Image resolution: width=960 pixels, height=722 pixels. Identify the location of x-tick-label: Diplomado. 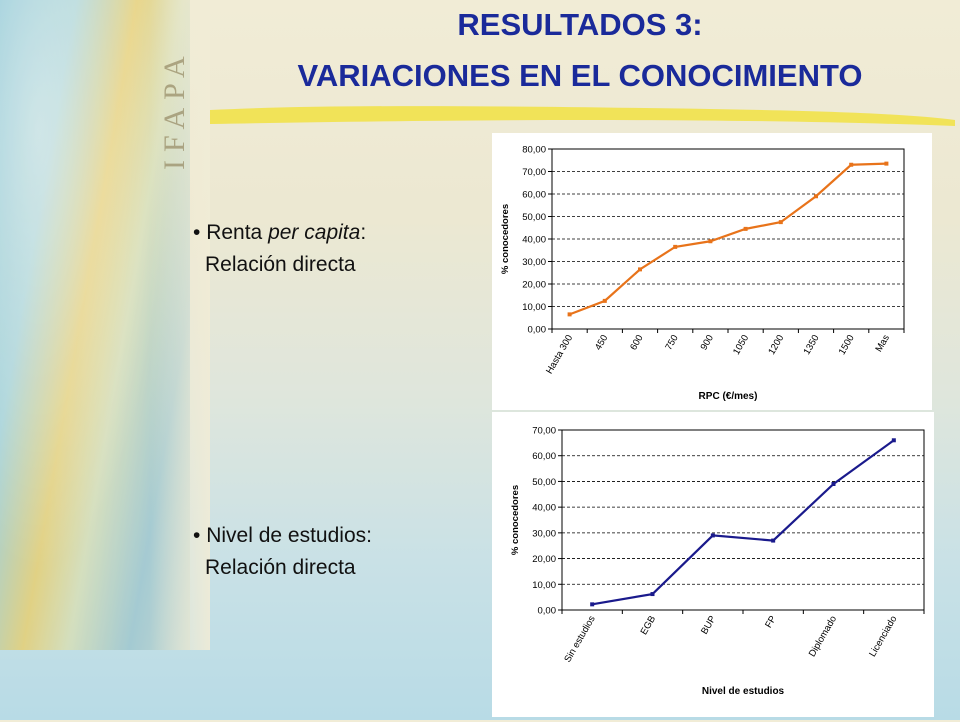
(823, 636).